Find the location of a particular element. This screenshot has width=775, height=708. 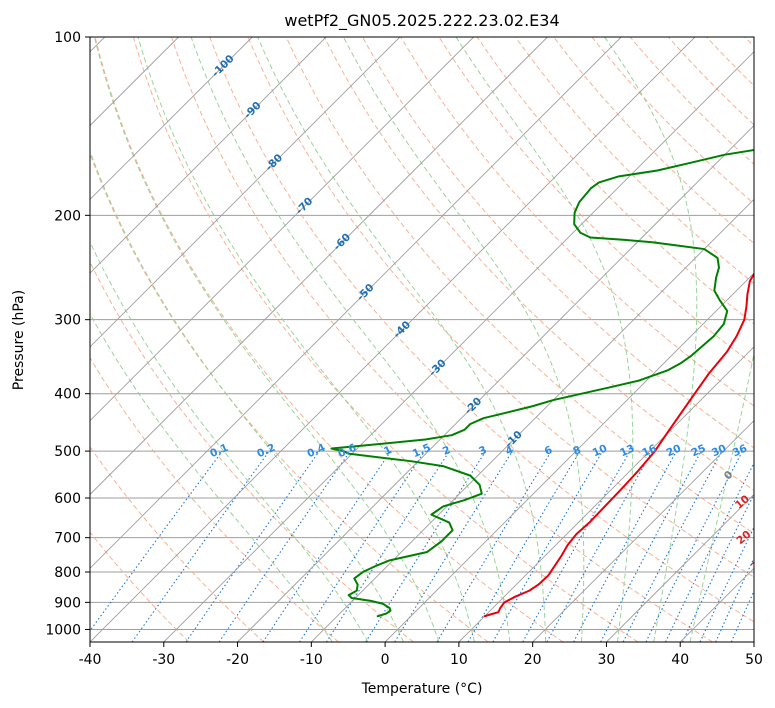

x-tick-label: 0 is located at coordinates (385, 660).